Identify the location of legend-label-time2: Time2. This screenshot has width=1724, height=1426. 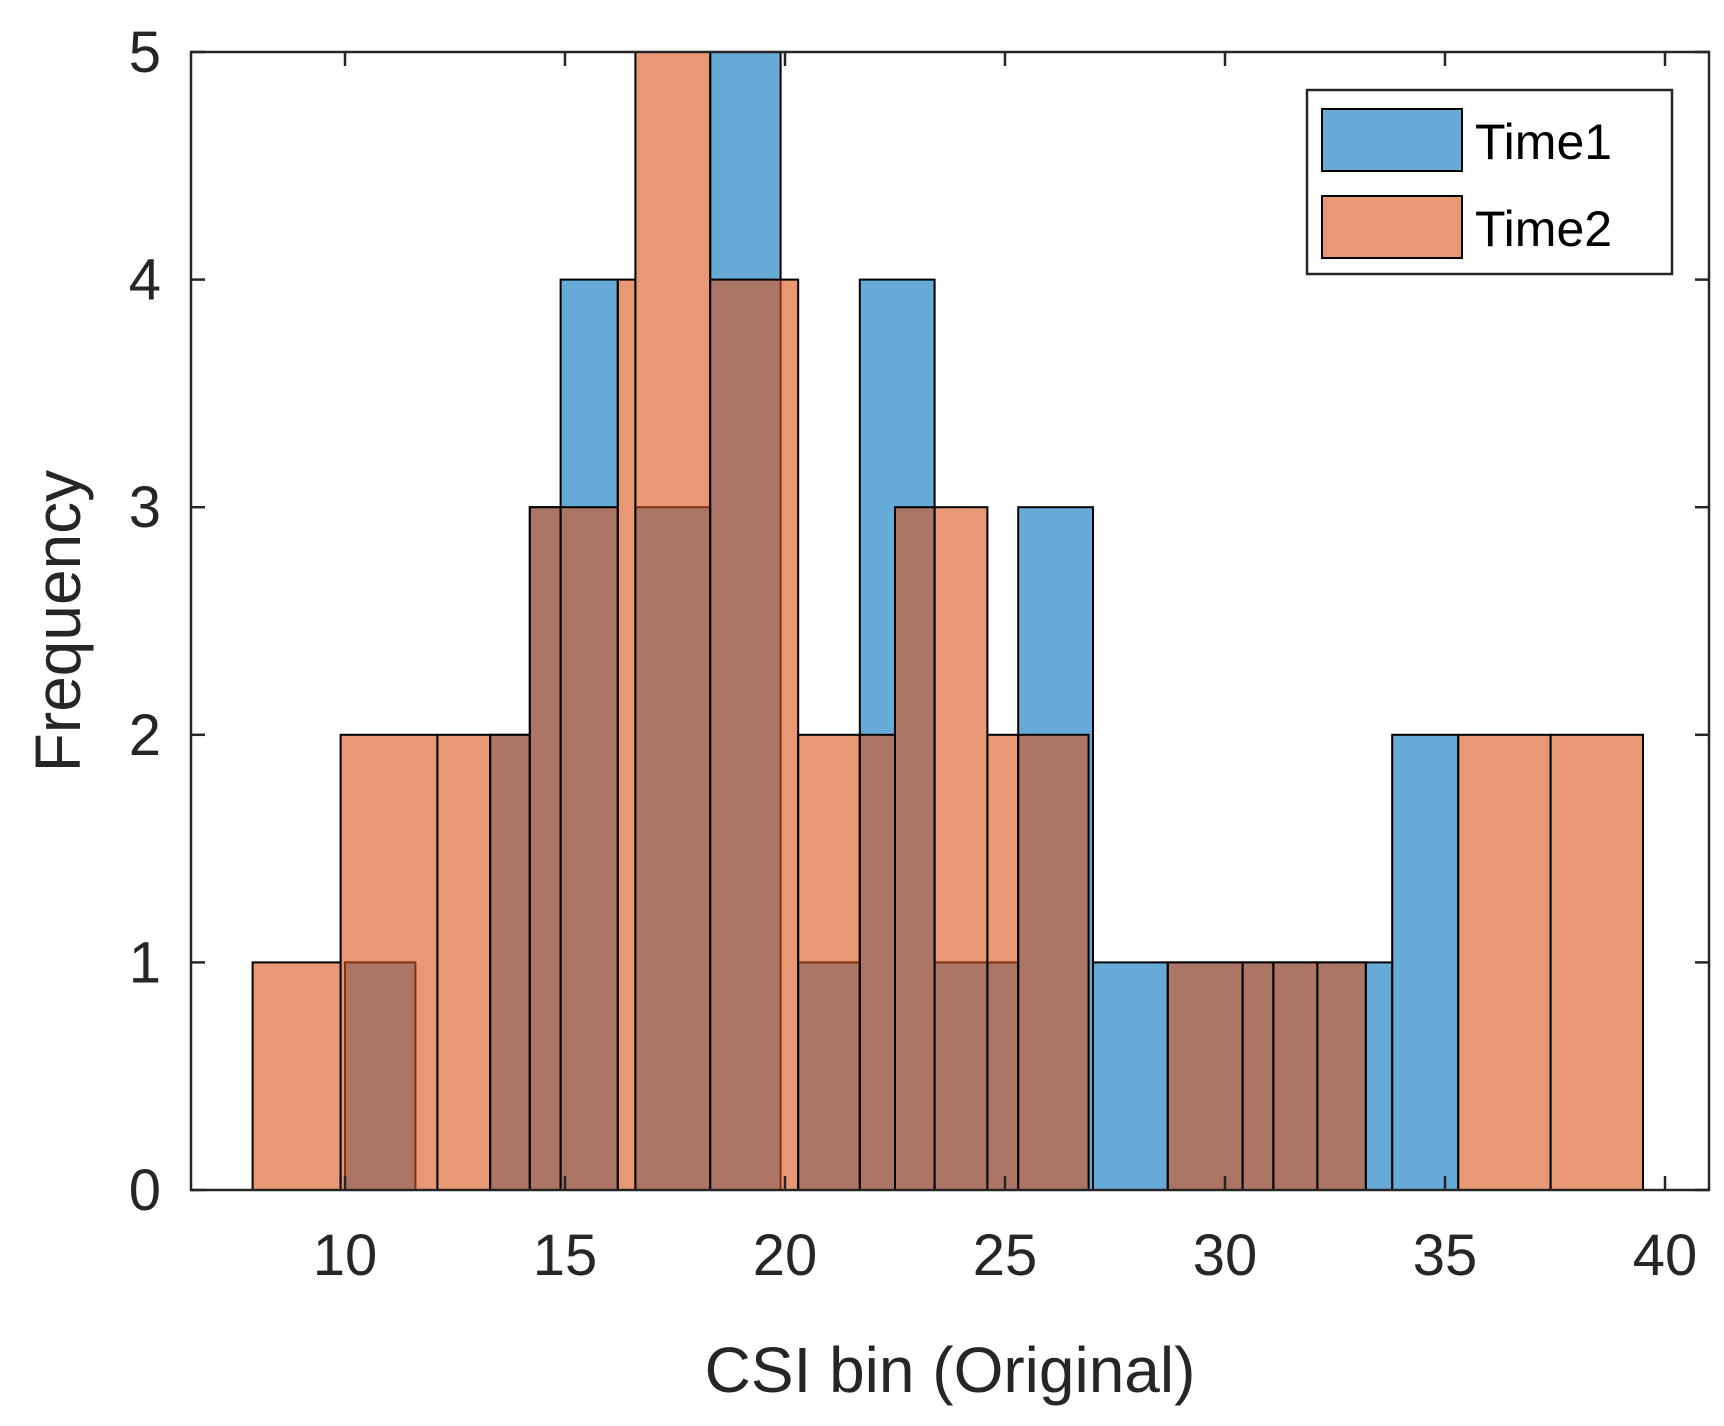
(1543, 229).